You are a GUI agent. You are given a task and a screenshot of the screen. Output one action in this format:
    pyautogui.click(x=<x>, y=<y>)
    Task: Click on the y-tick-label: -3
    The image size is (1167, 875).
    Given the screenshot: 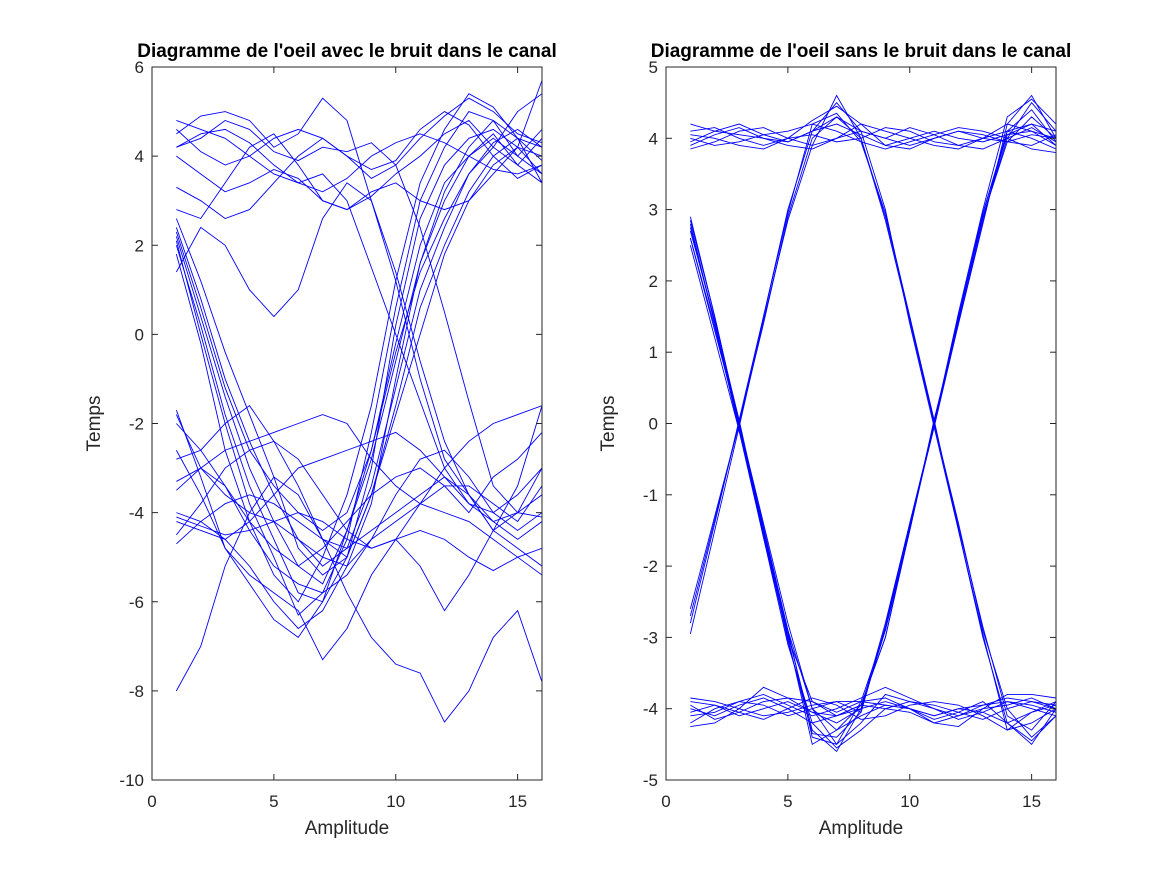 What is the action you would take?
    pyautogui.click(x=650, y=637)
    